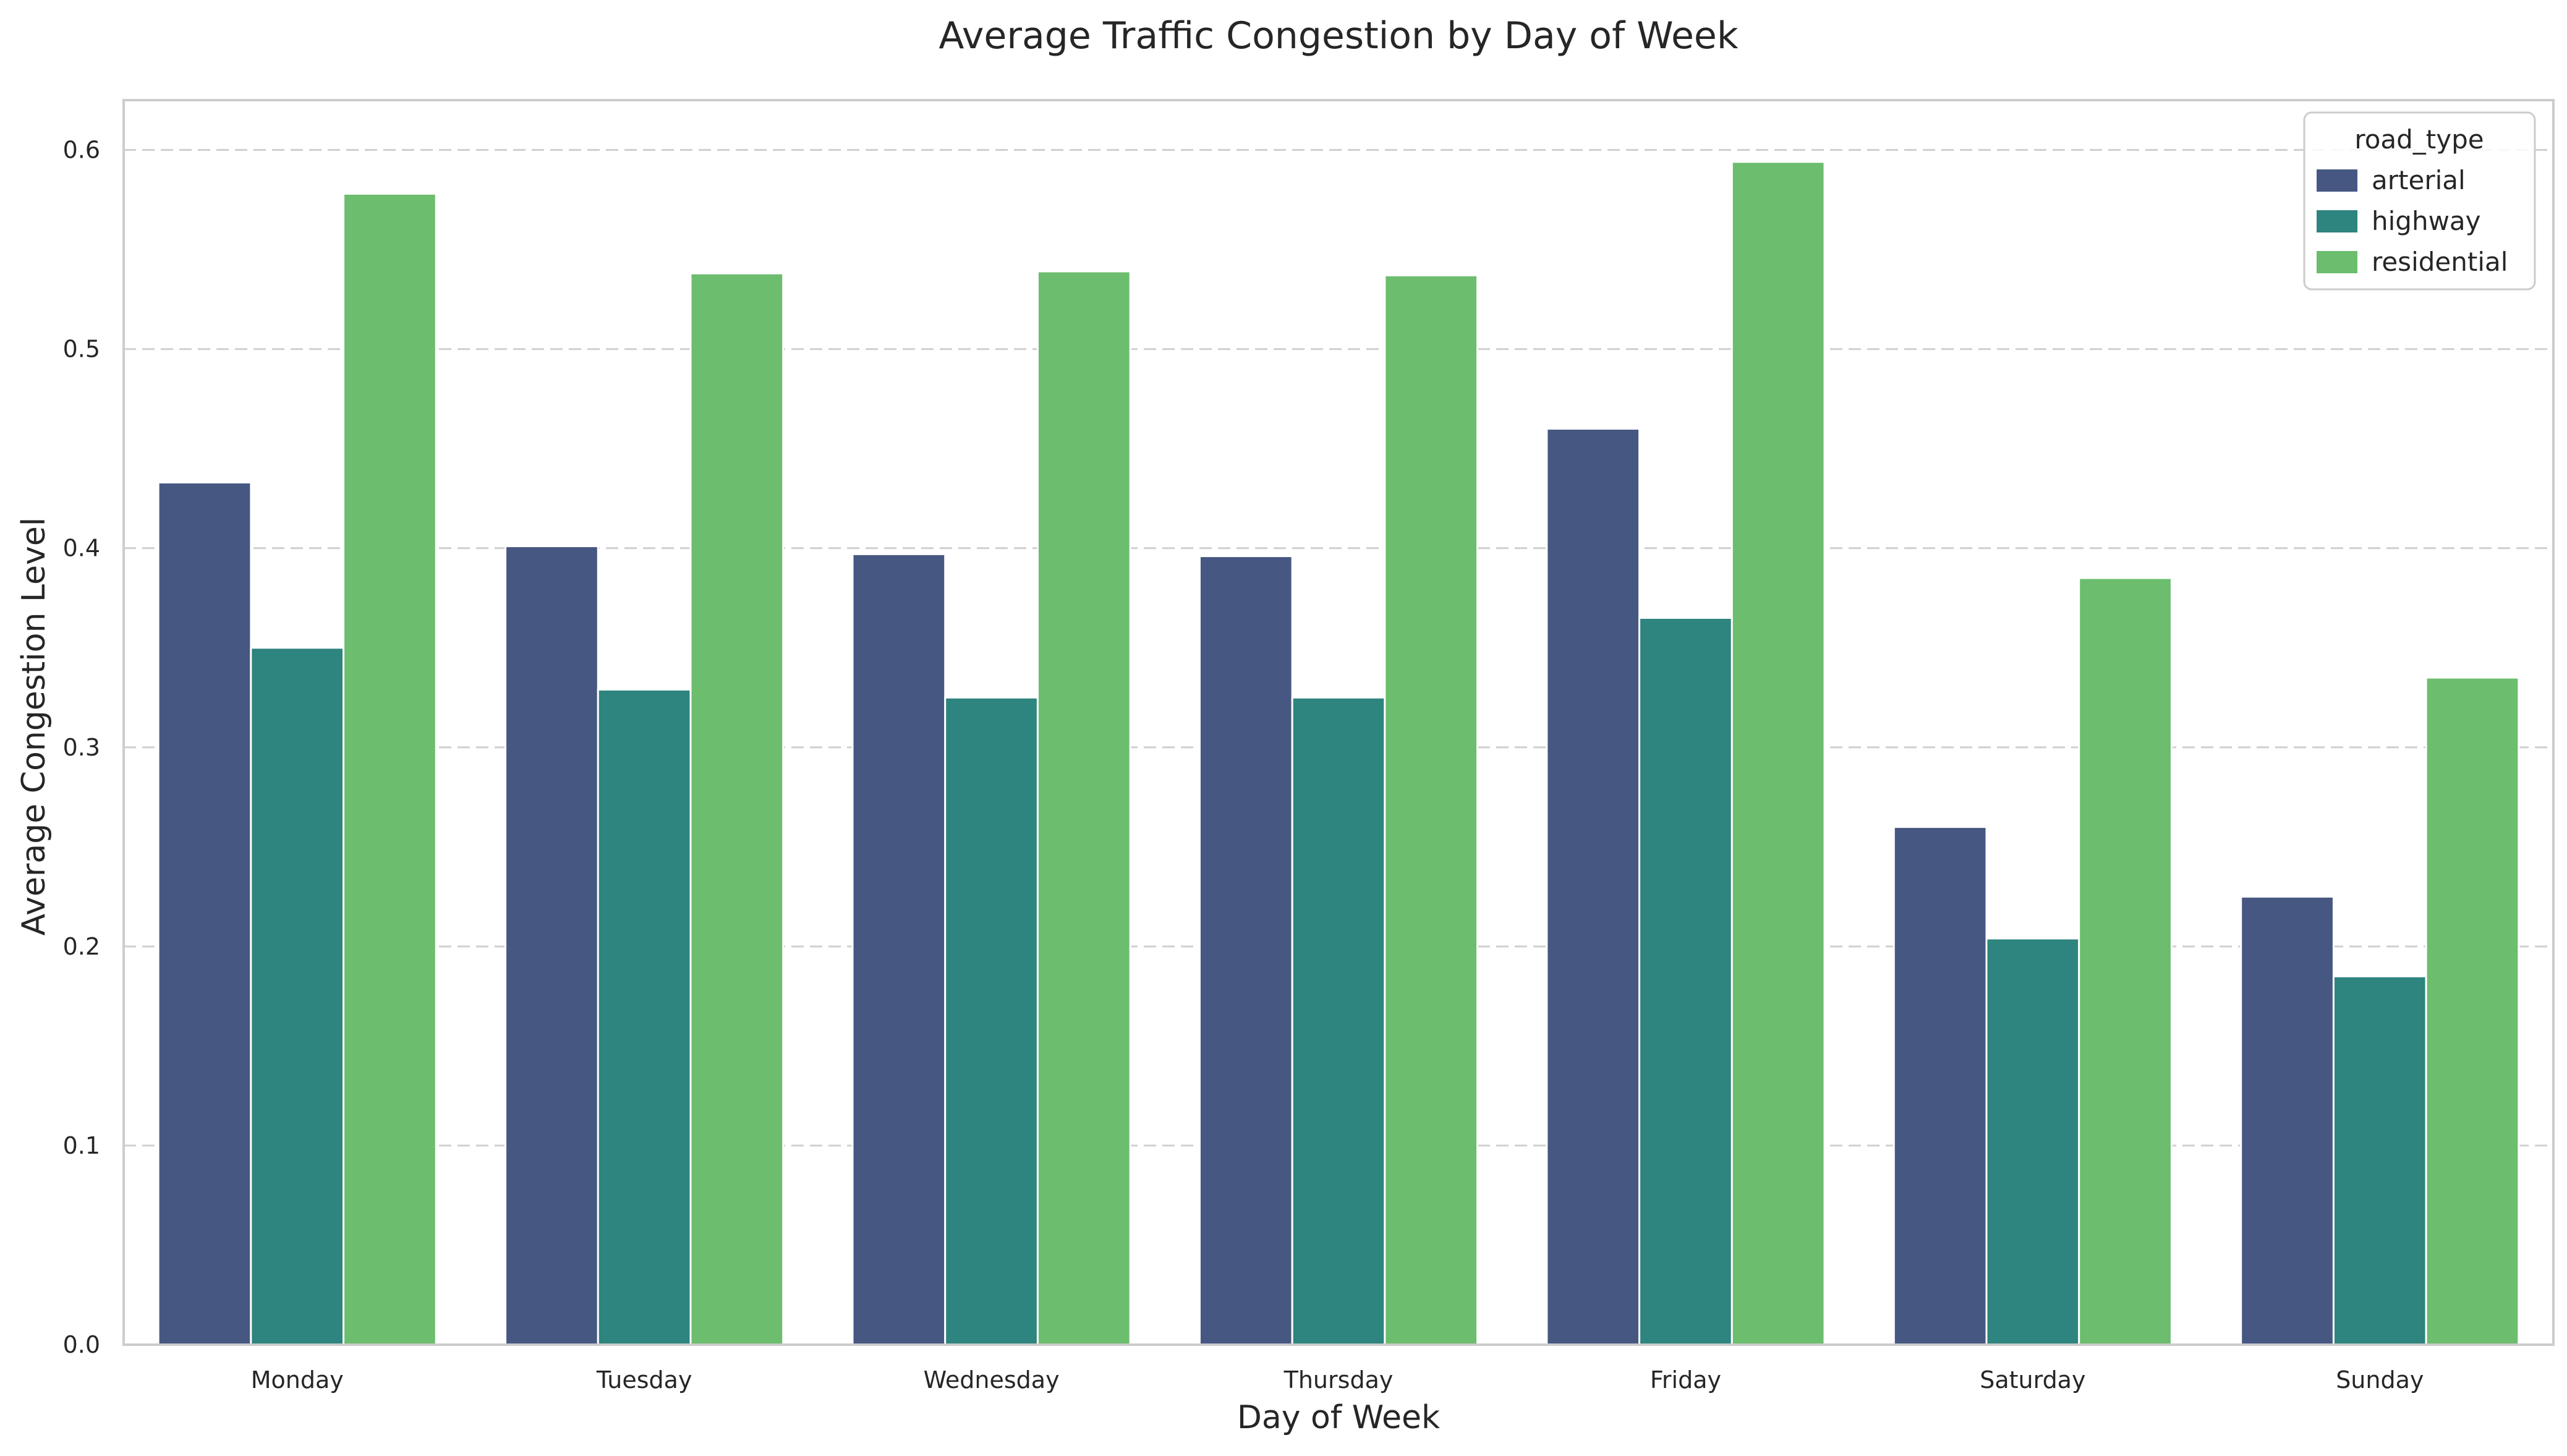  I want to click on bar-residential-wednesday, so click(1084, 808).